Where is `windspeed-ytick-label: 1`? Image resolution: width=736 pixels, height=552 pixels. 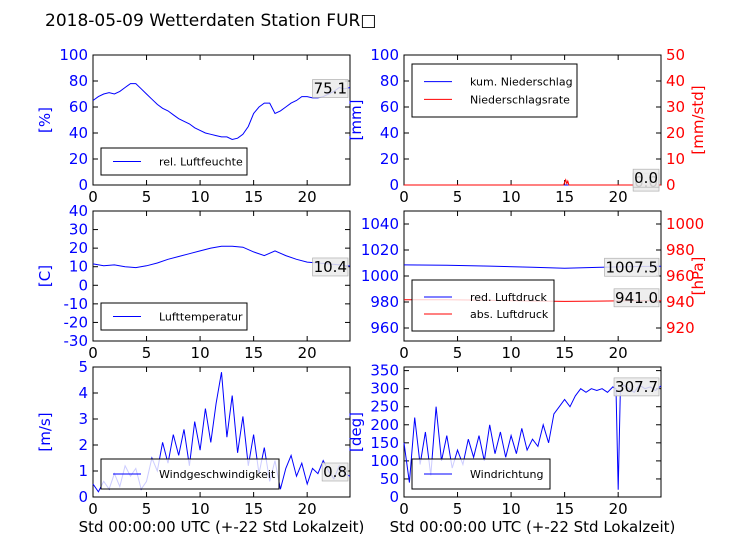
windspeed-ytick-label: 1 is located at coordinates (83, 471).